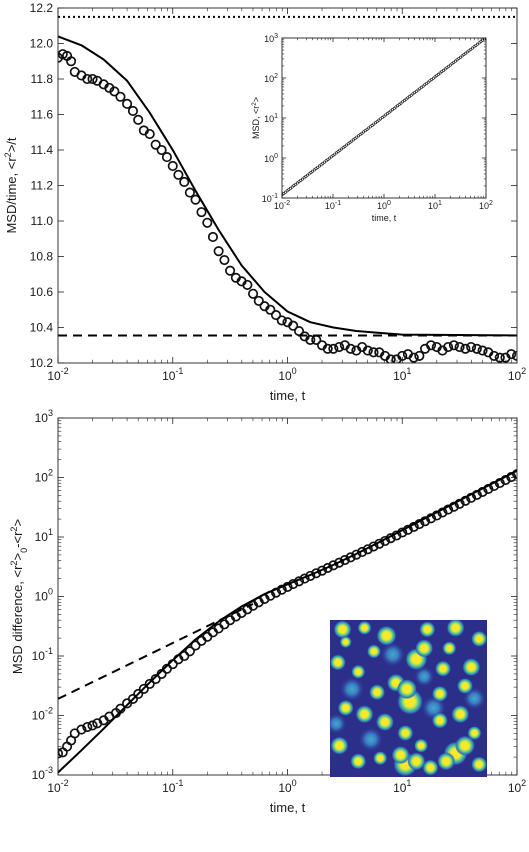 This screenshot has width=529, height=852. Describe the element at coordinates (42, 714) in the screenshot. I see `y-tick-label: 10⁻²` at that location.